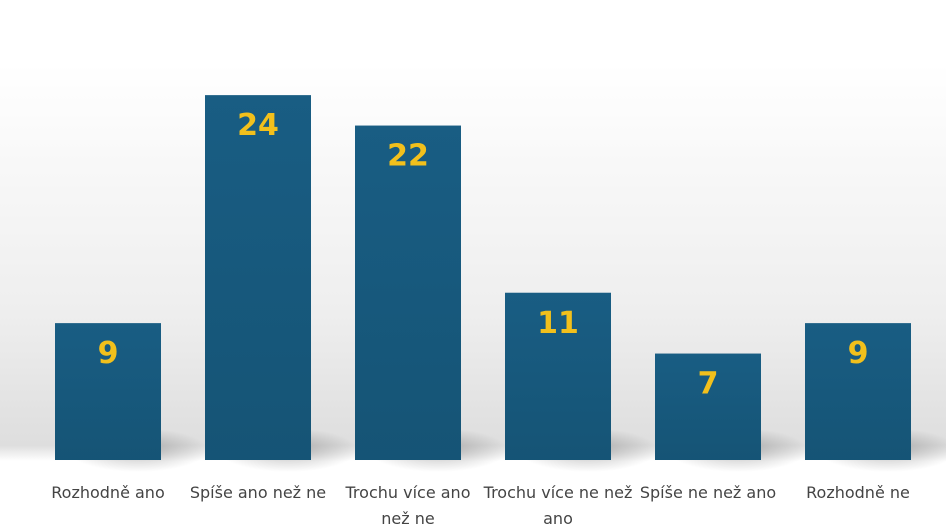 This screenshot has height=532, width=946. I want to click on value-label: 11, so click(558, 323).